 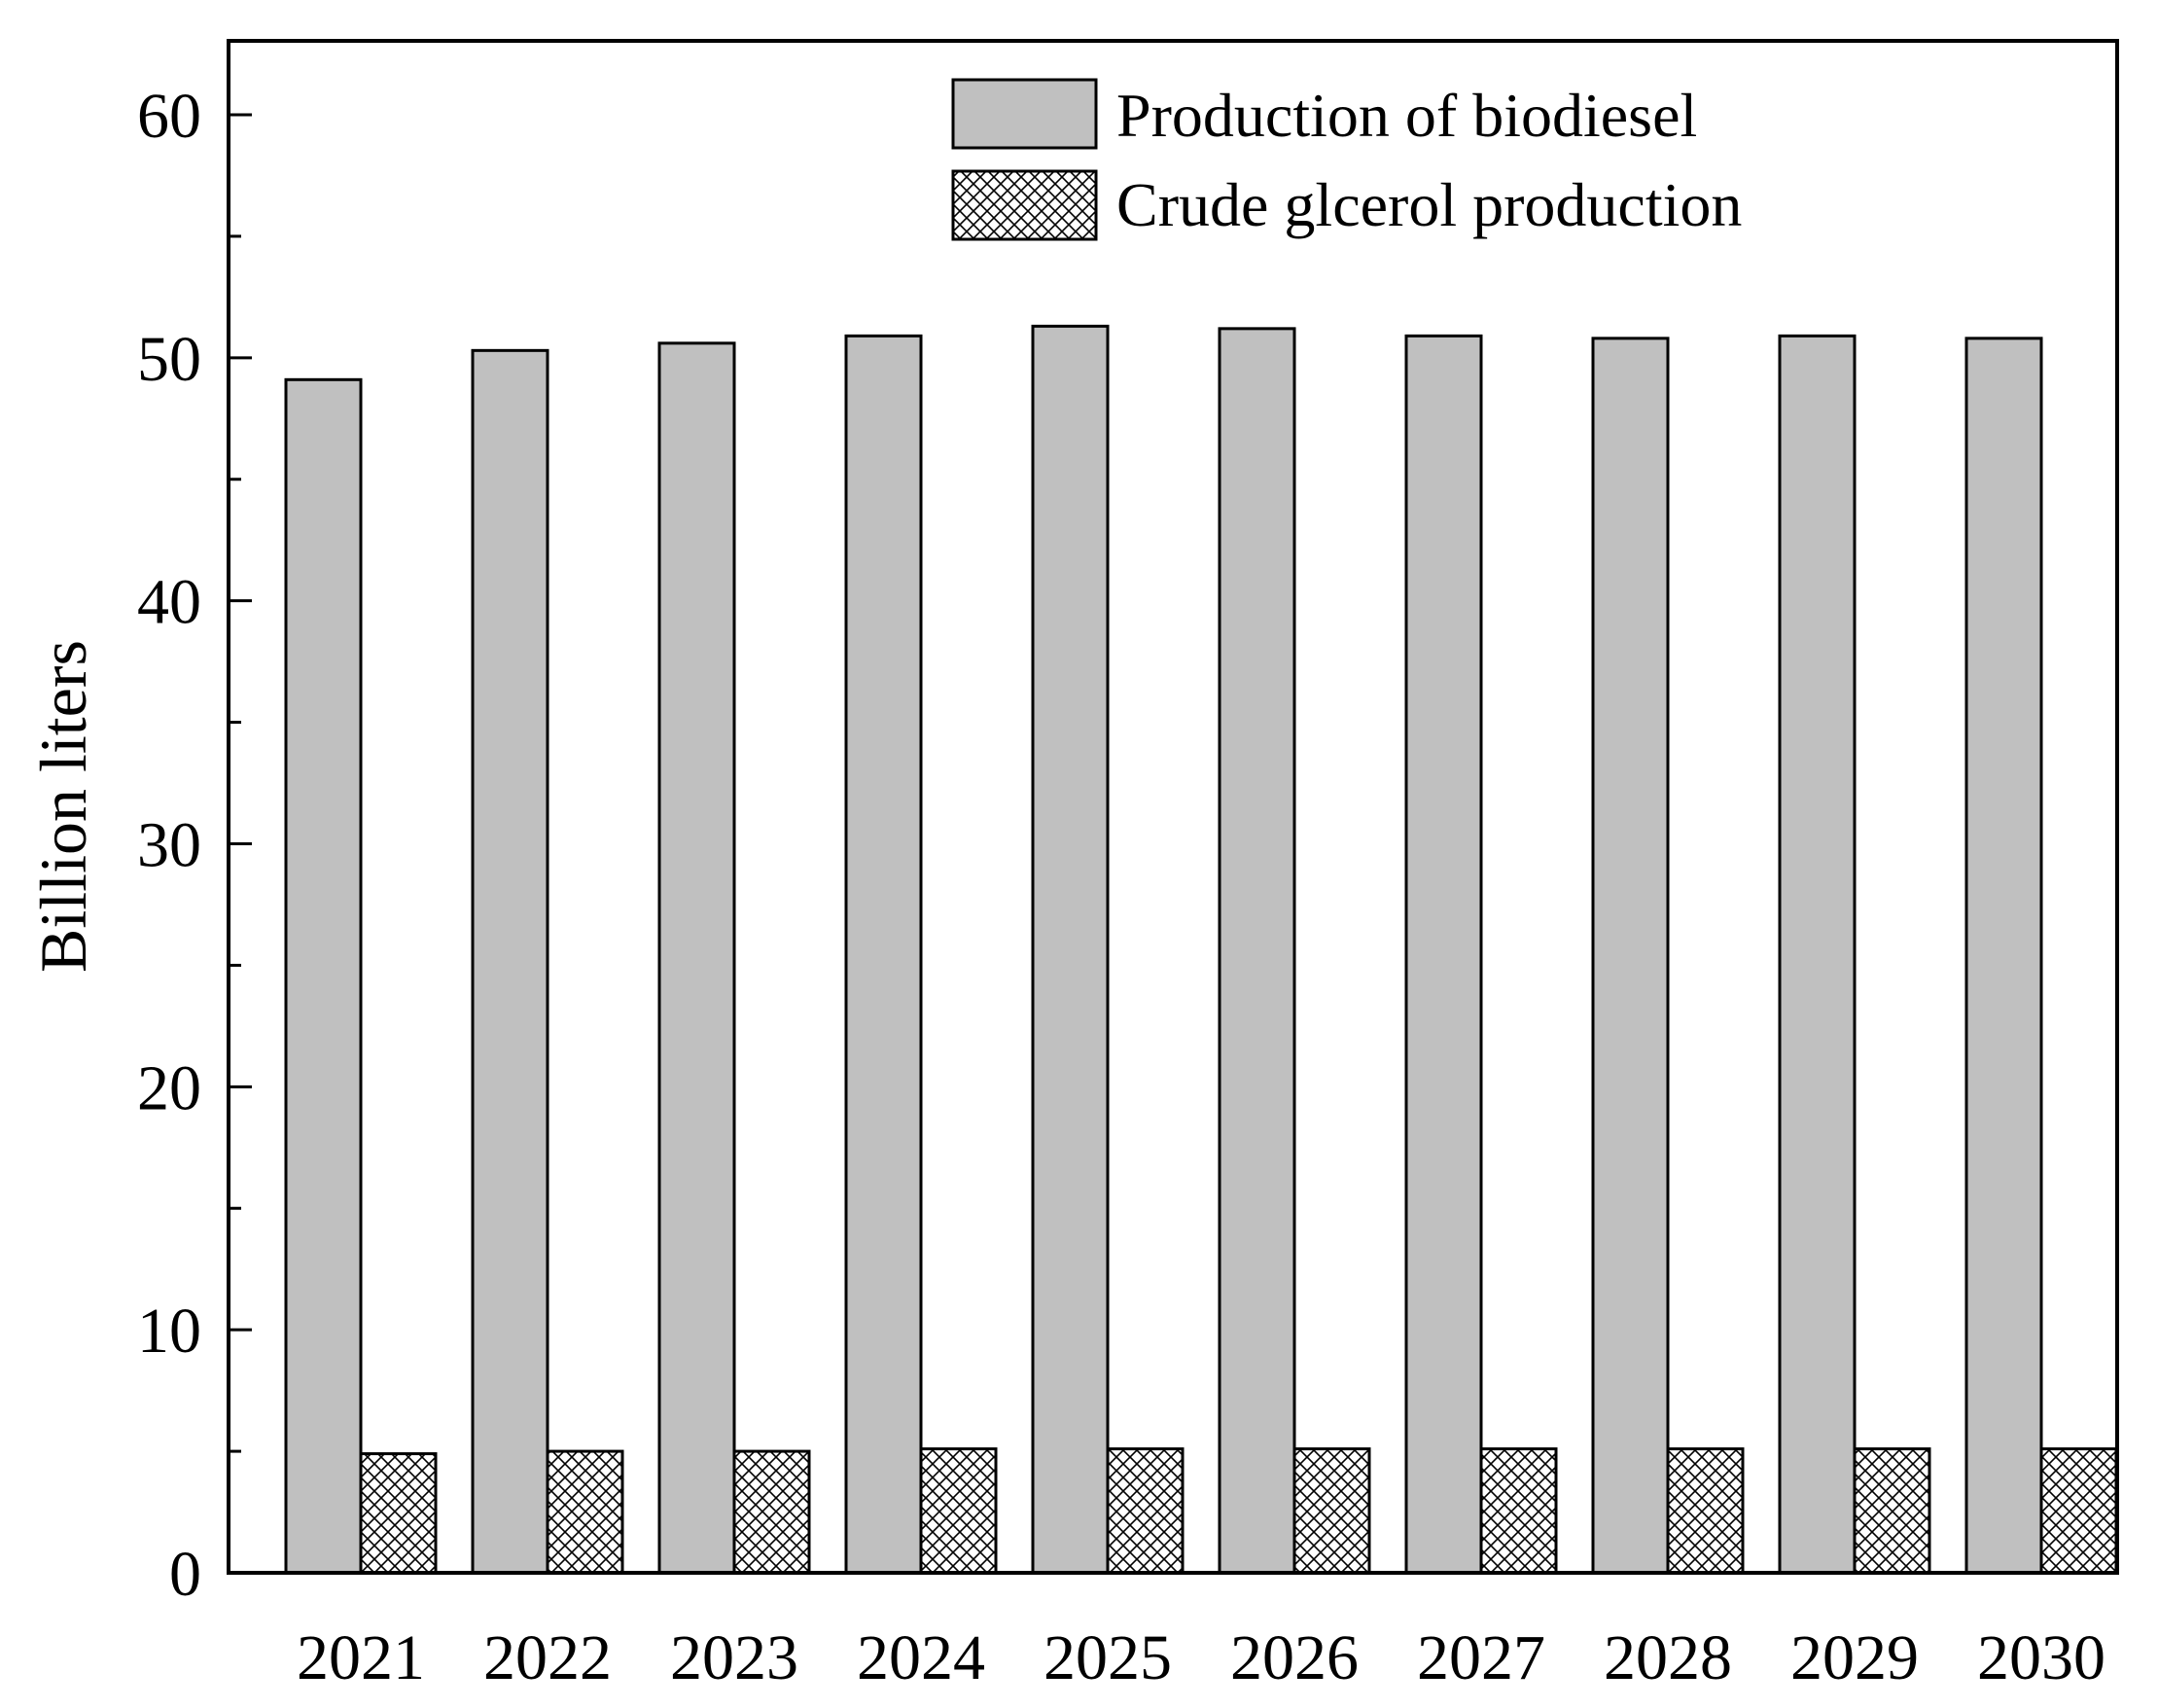 I want to click on legend-label-biodiesel: Production of biodiesel, so click(x=1406, y=116).